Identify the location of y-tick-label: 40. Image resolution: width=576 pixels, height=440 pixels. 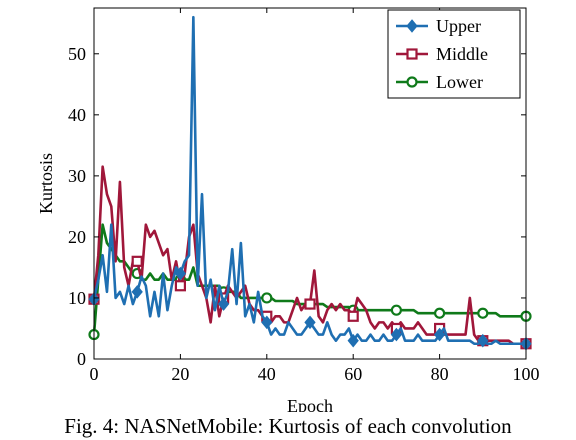
(77, 115).